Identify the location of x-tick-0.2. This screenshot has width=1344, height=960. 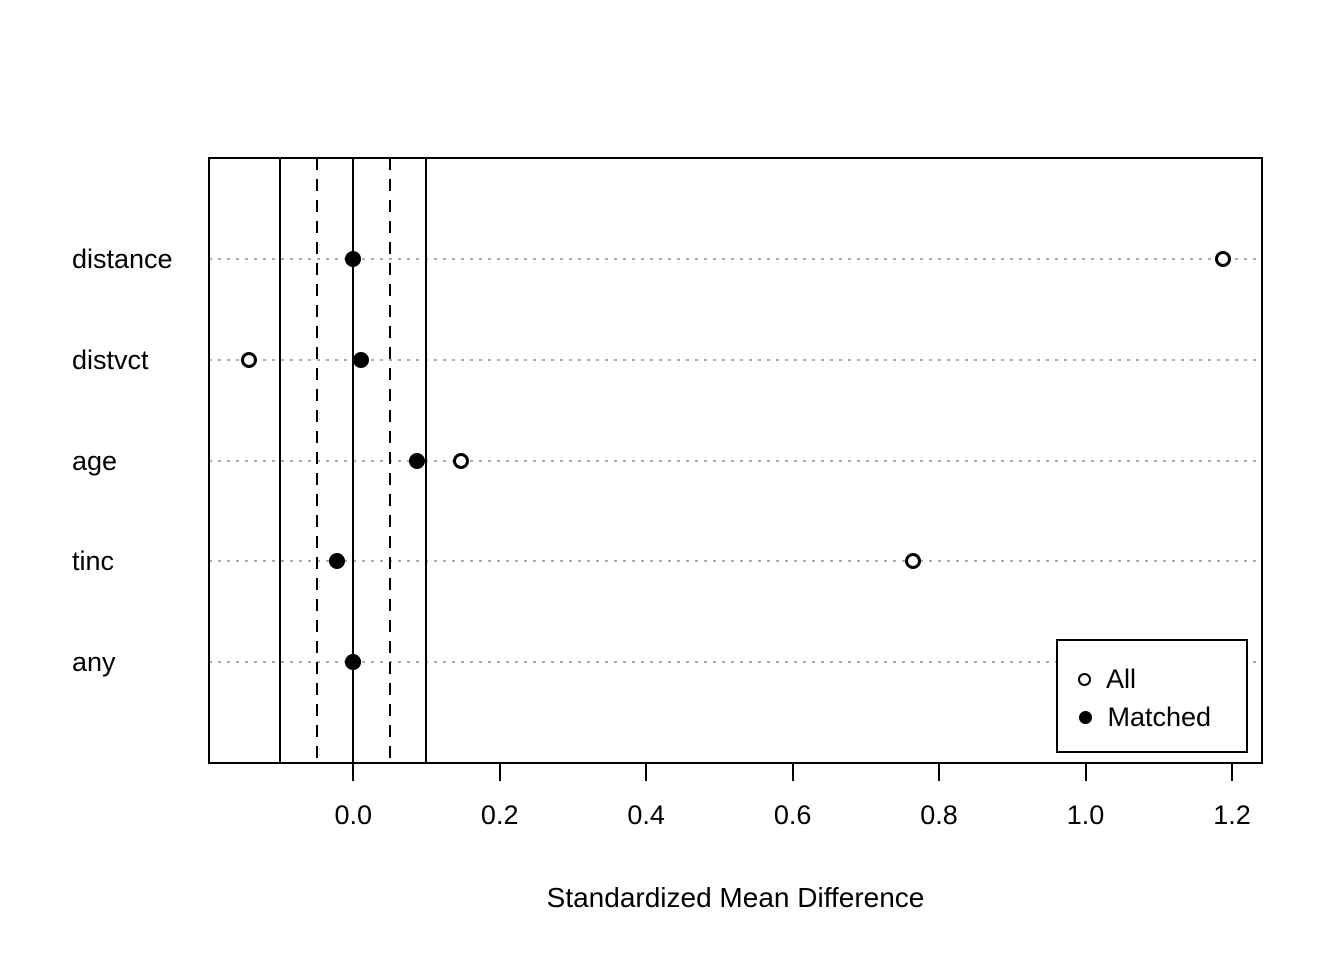
(499, 772).